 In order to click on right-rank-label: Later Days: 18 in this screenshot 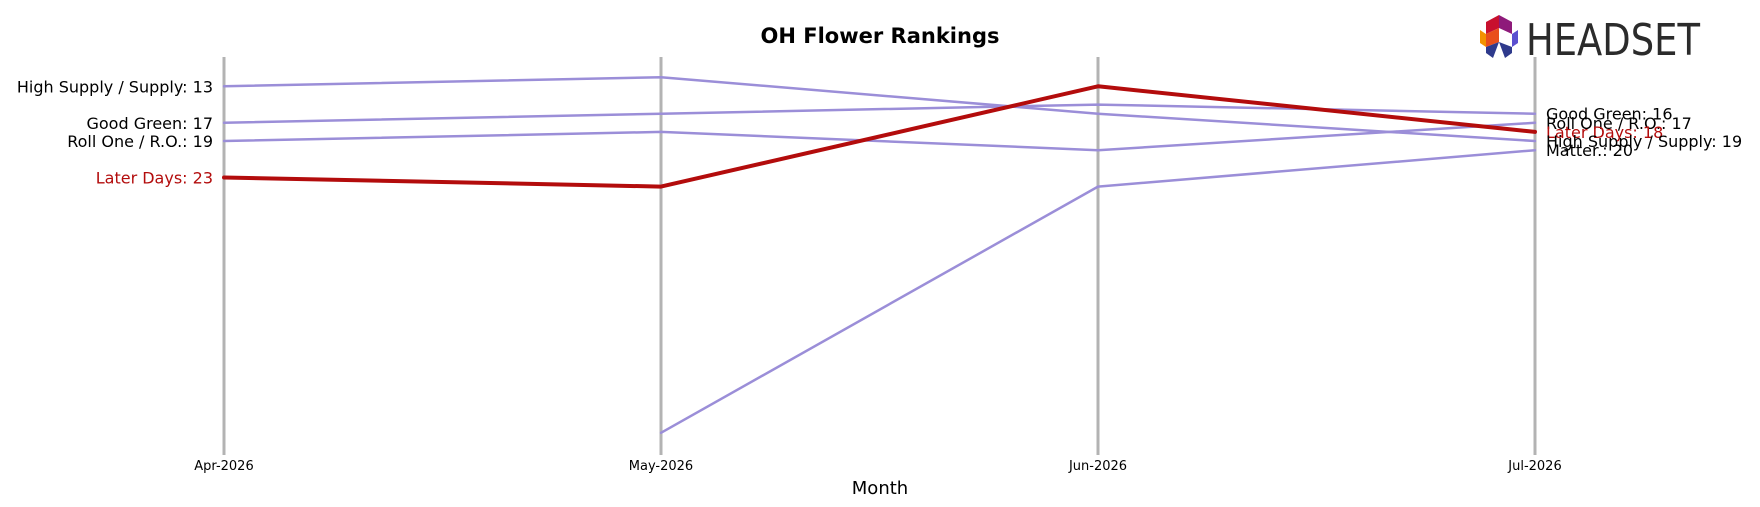, I will do `click(1604, 132)`.